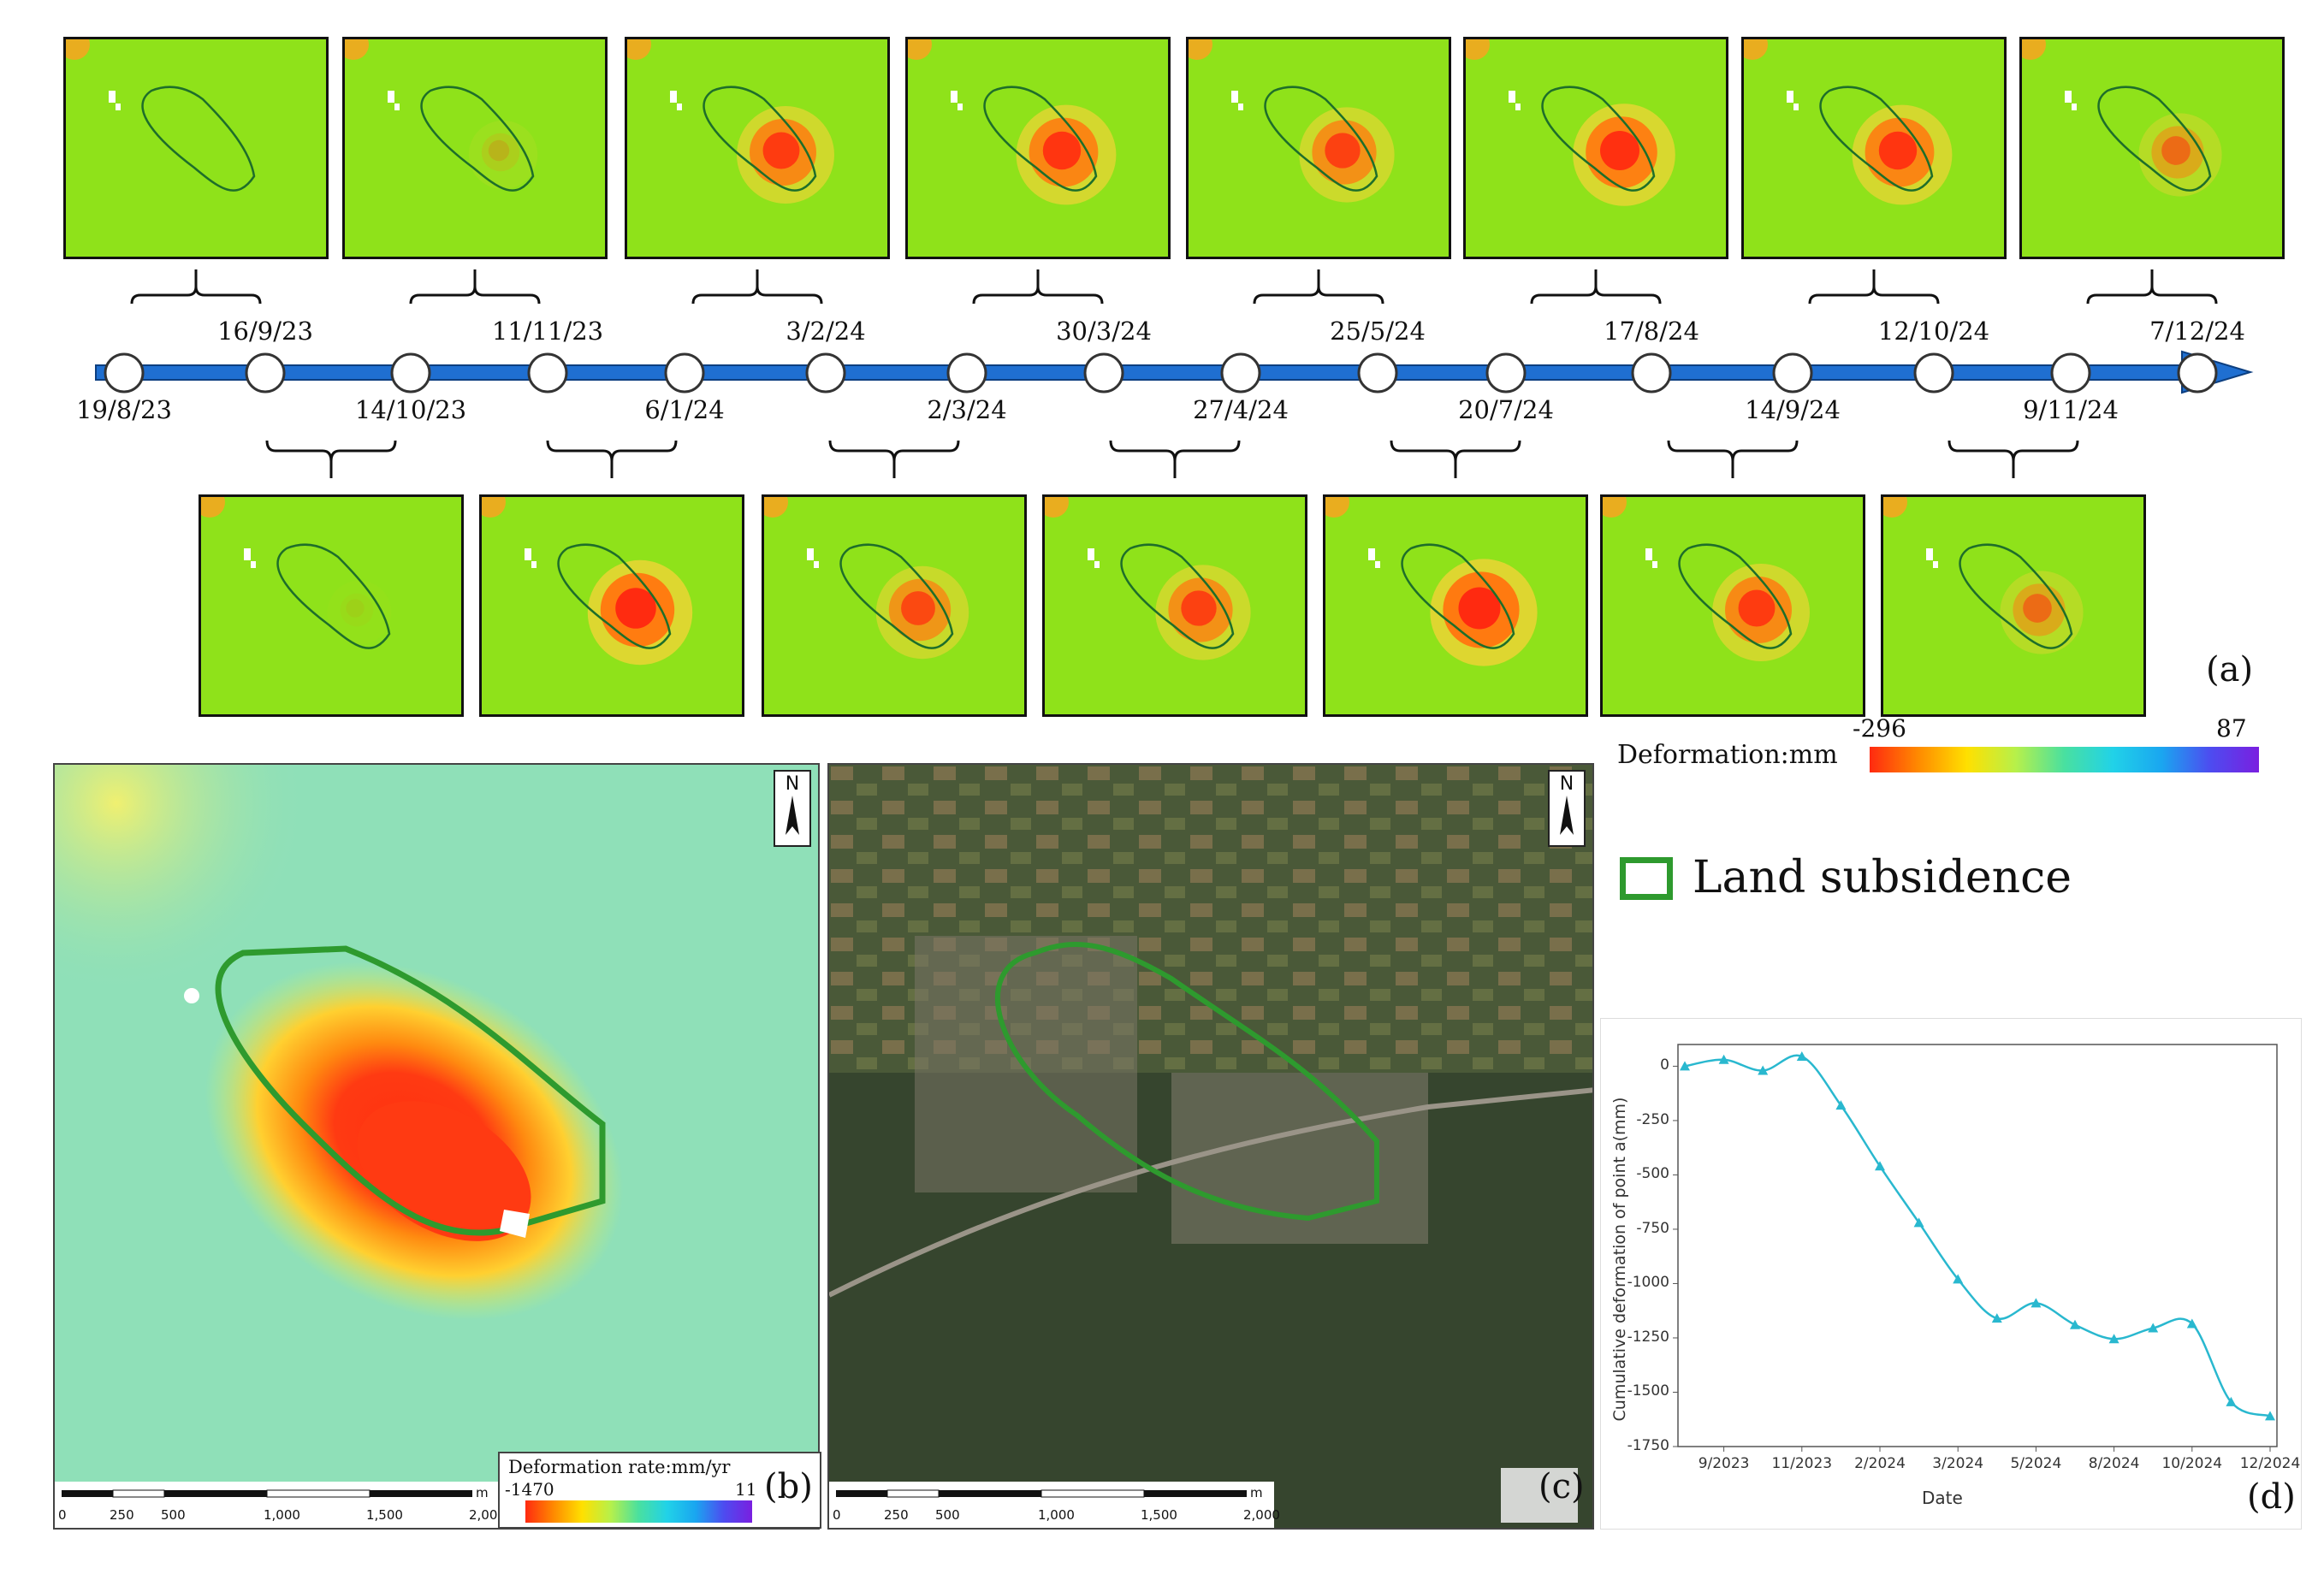 Image resolution: width=2324 pixels, height=1580 pixels. I want to click on scale-c-tick: 250, so click(896, 1515).